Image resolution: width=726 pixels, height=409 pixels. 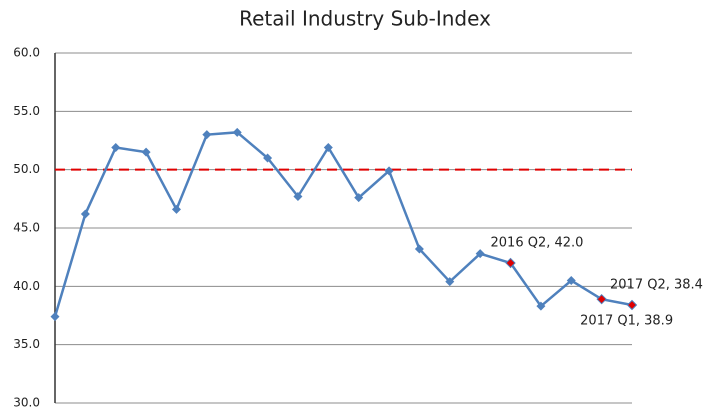 I want to click on y-tick-label: 45.0, so click(x=26, y=228).